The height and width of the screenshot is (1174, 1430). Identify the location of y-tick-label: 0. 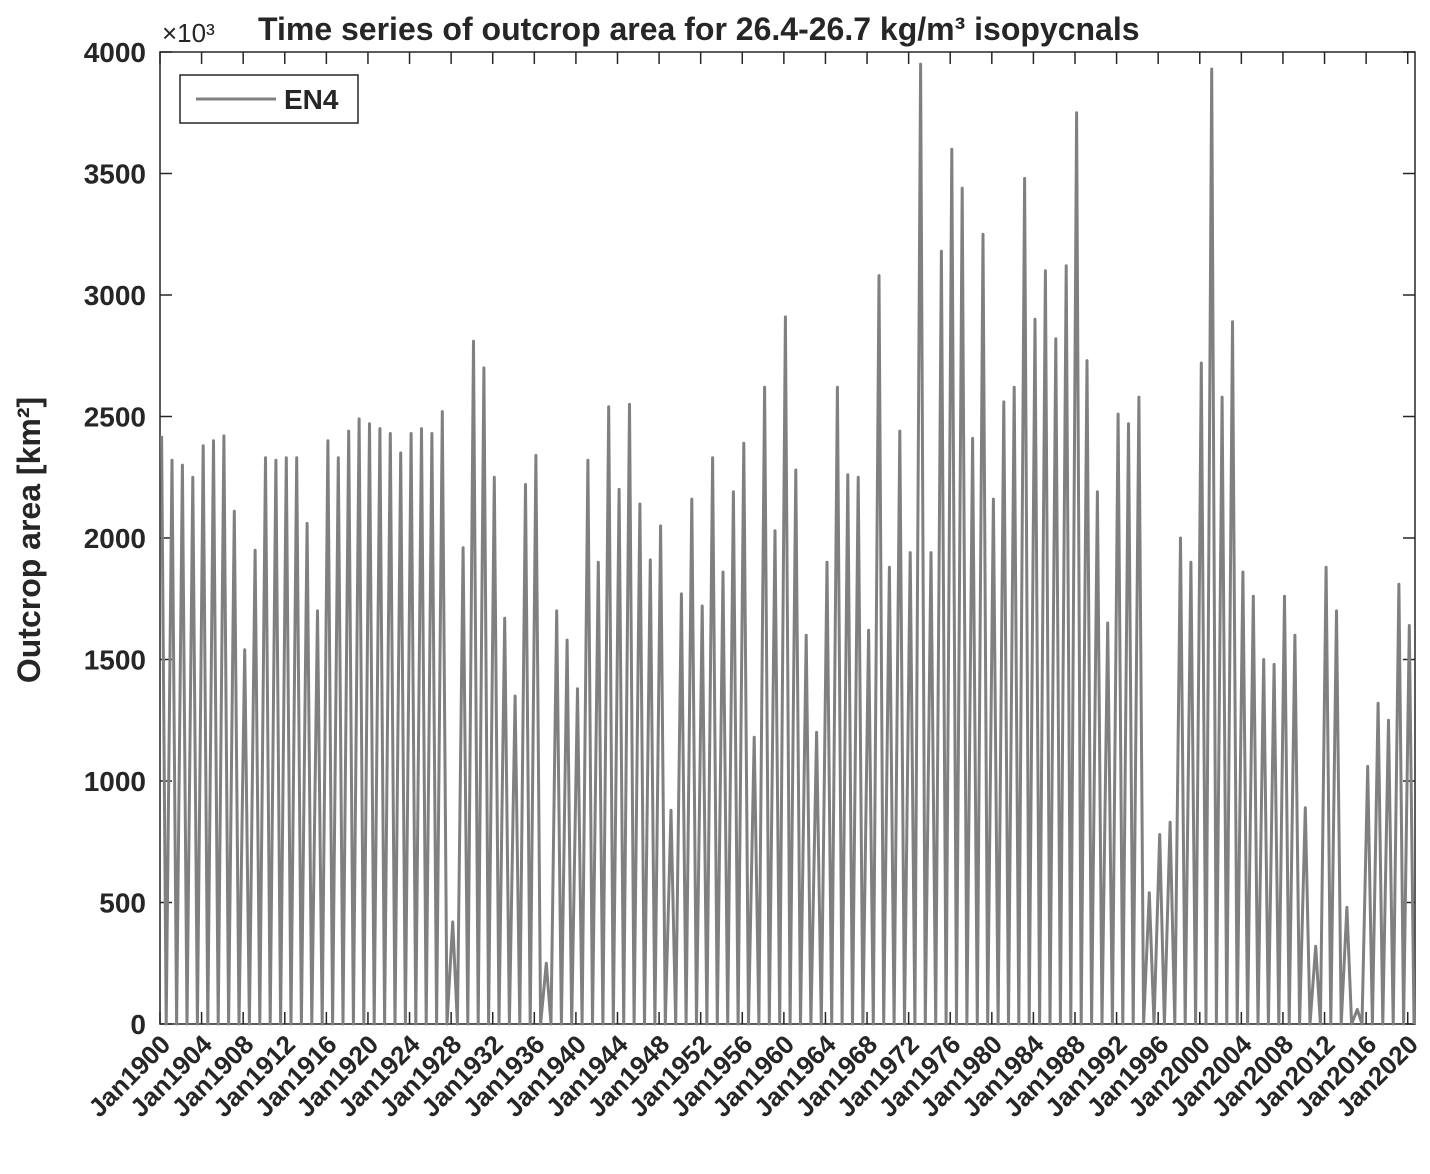
(138, 1024).